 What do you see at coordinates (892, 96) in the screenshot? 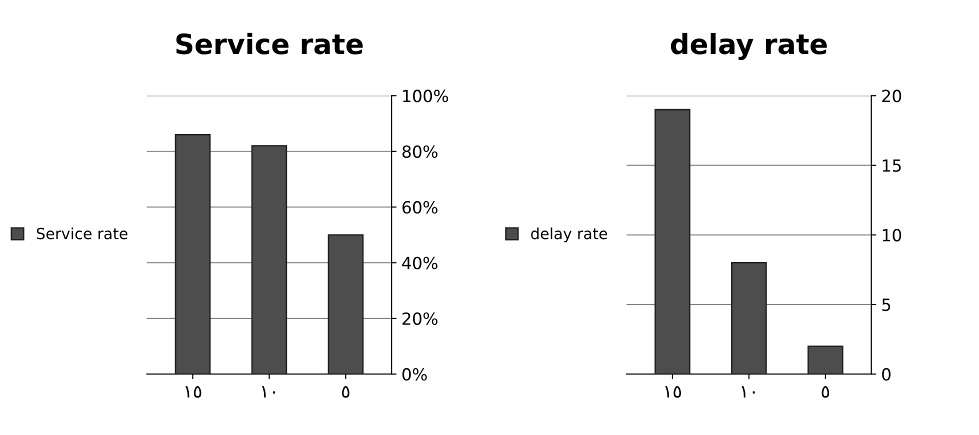
I see `y-tick-label: 20` at bounding box center [892, 96].